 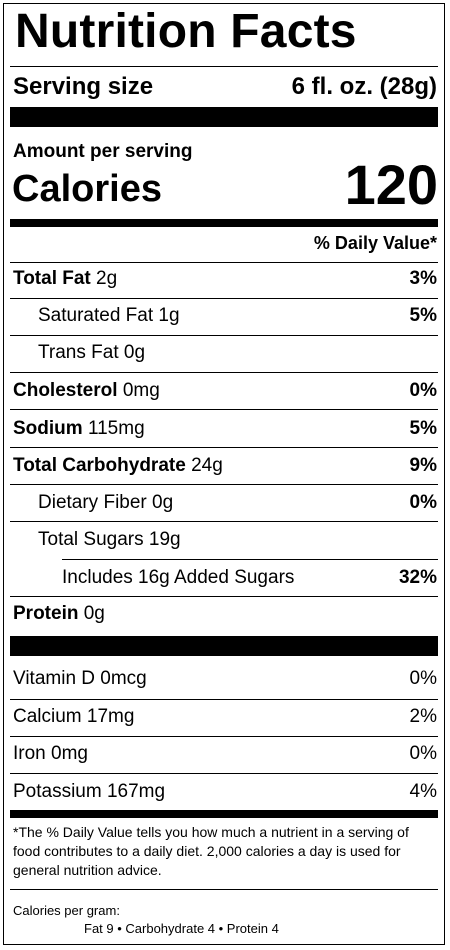 I want to click on nutrient-row-total-fat: Total Fat 2g, so click(x=65, y=279).